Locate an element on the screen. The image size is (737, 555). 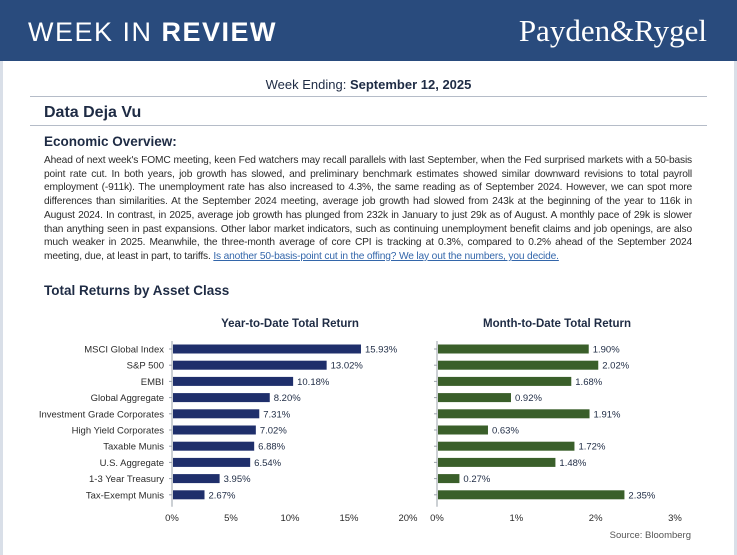
category-label: EMBI is located at coordinates (152, 382).